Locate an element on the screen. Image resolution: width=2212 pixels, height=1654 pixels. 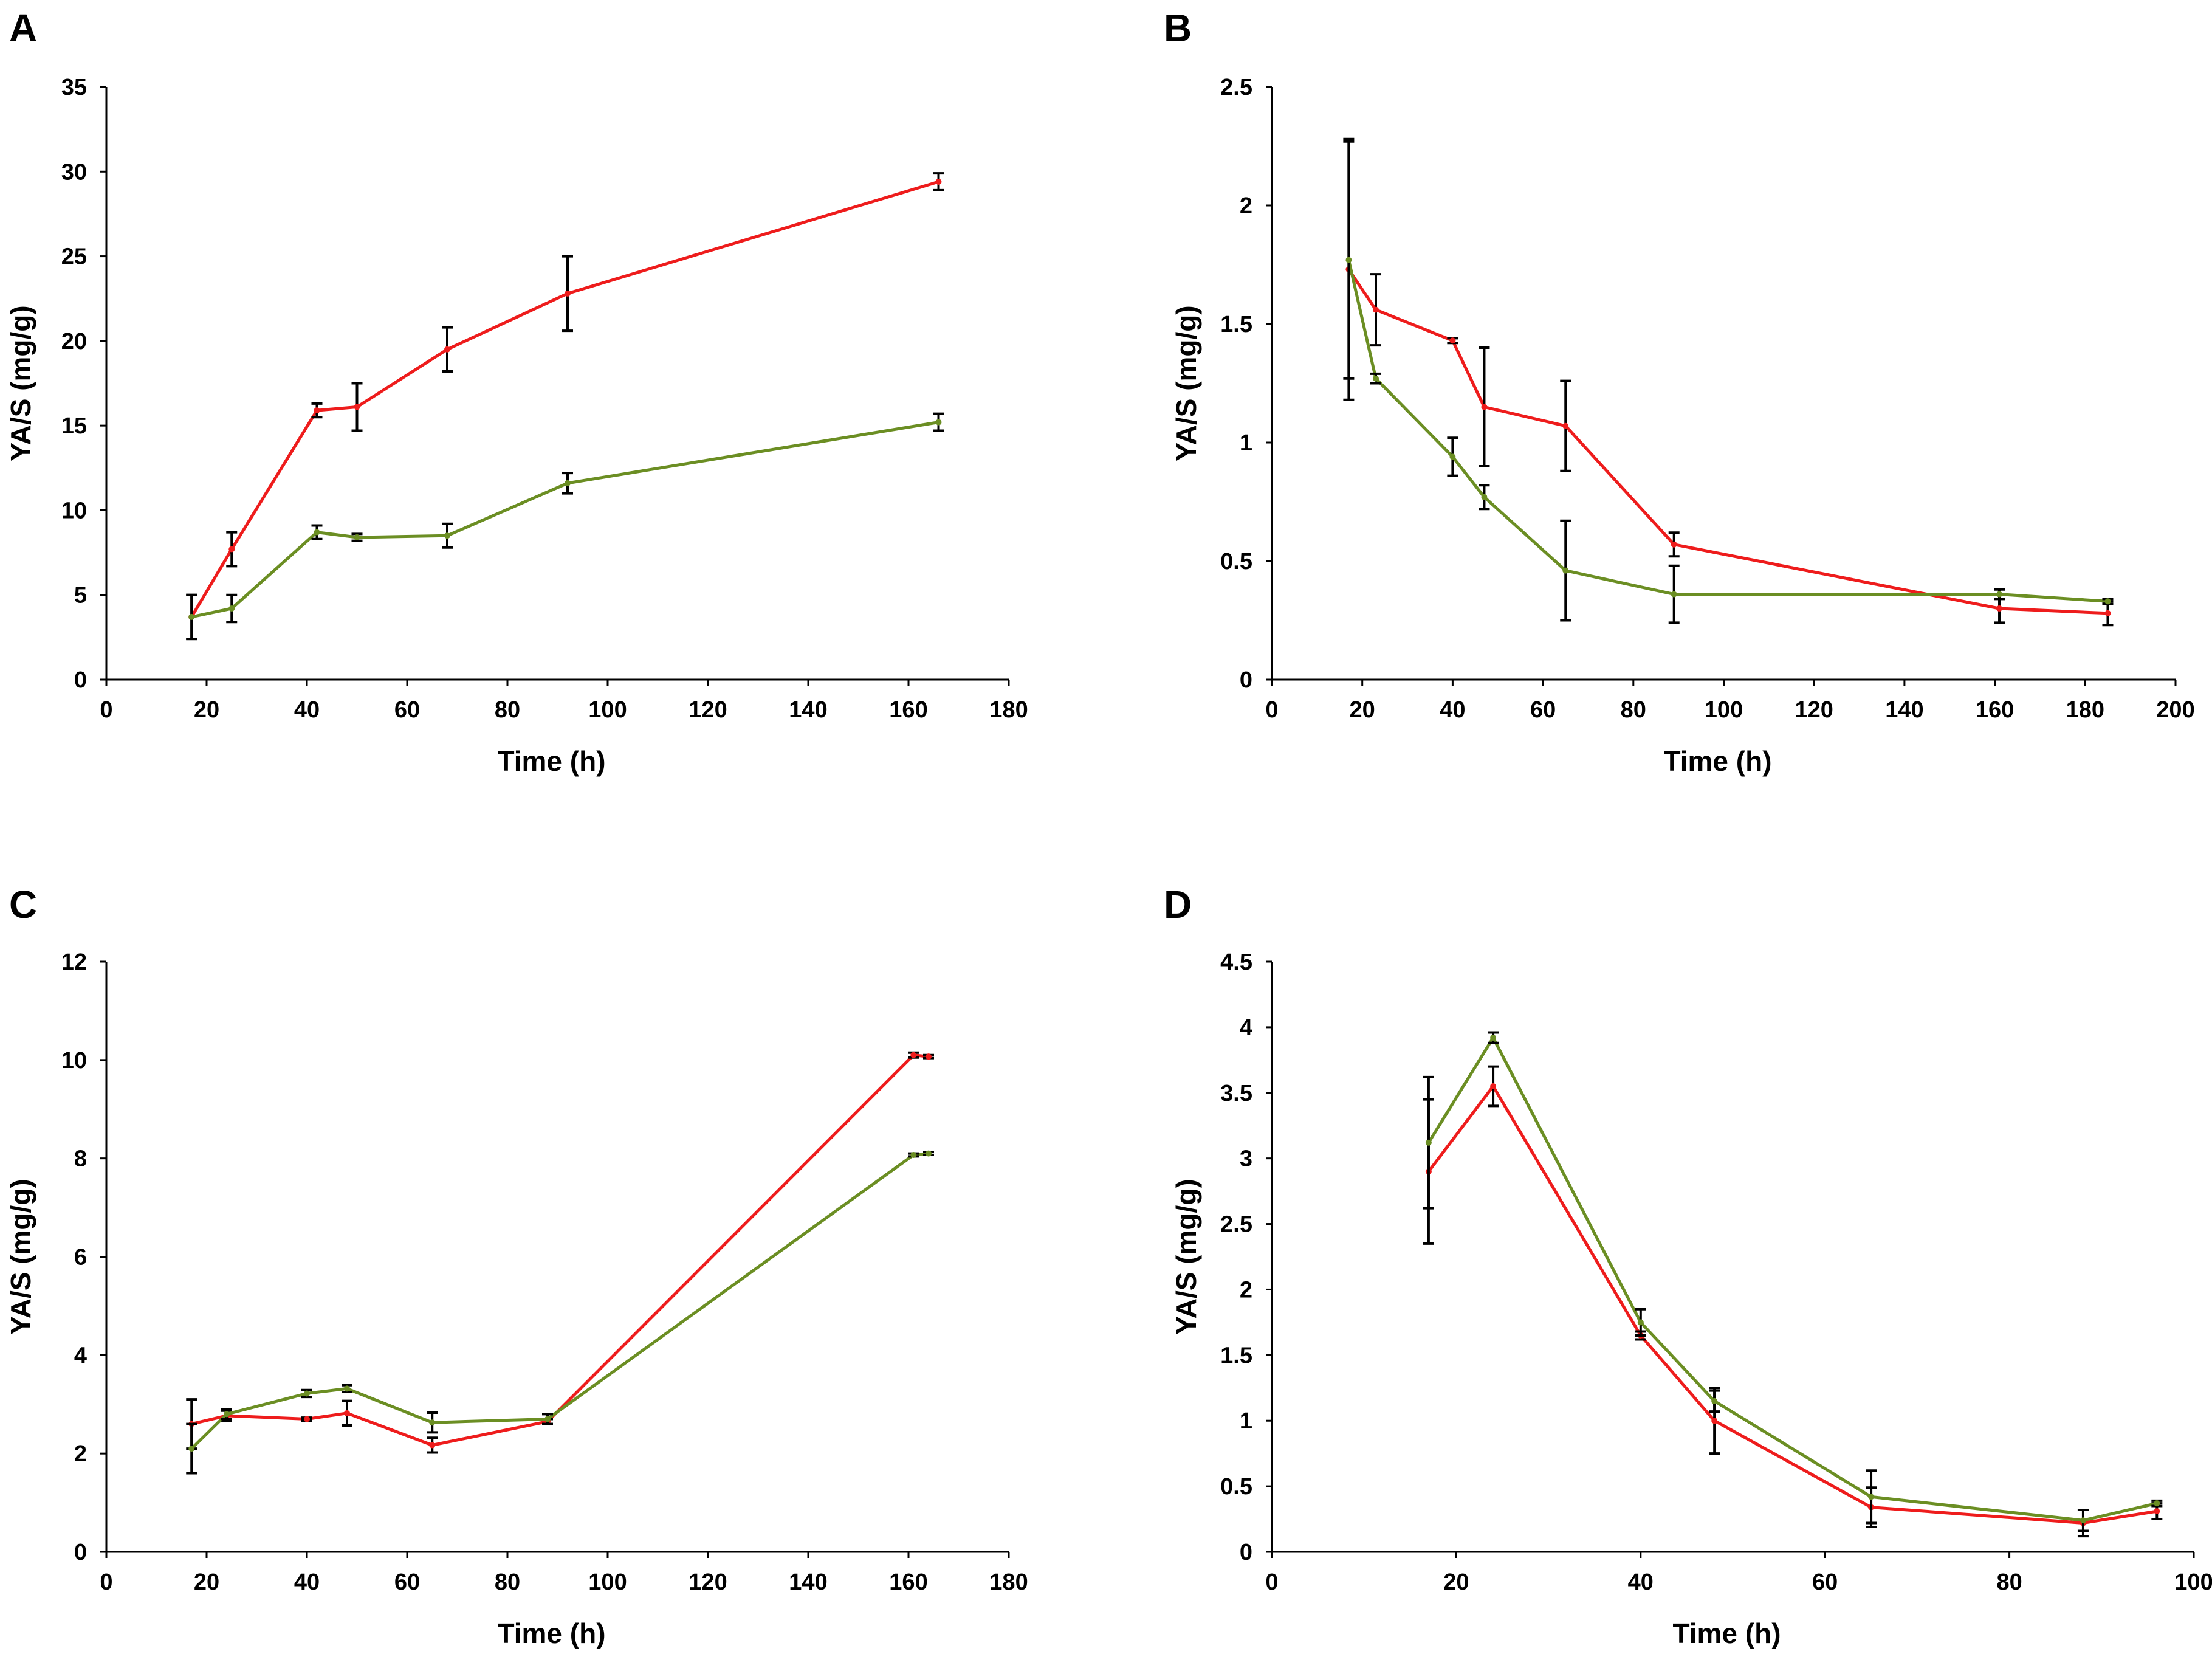
y-tick-label: 2.5 is located at coordinates (1236, 1225).